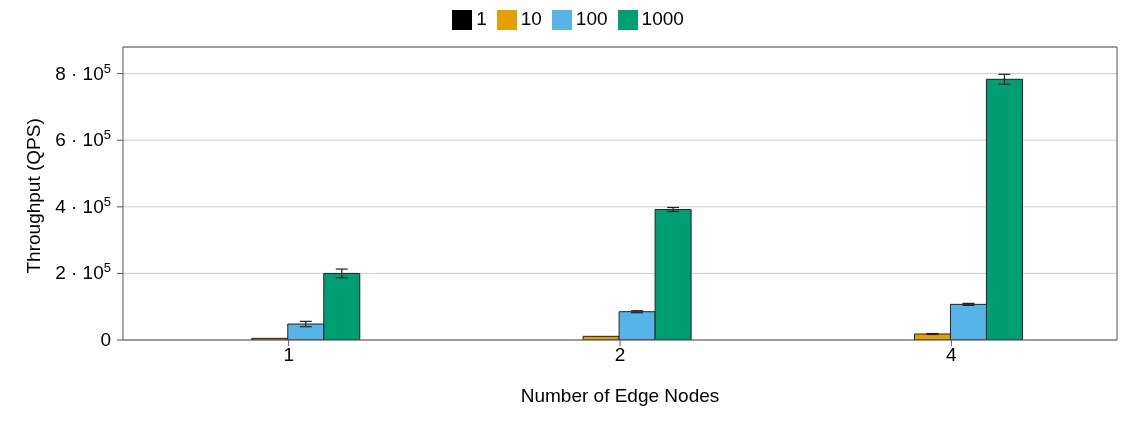 The width and height of the screenshot is (1139, 428). Describe the element at coordinates (288, 355) in the screenshot. I see `x-tick-label: 1` at that location.